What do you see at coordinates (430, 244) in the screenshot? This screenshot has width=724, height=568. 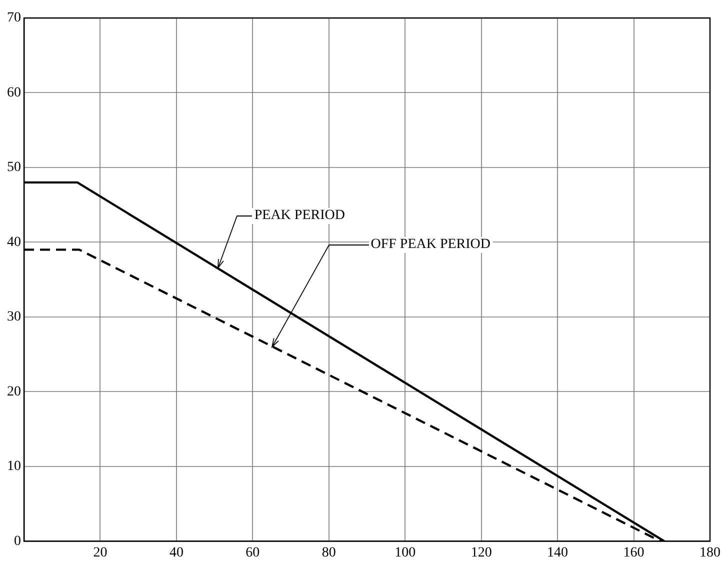 I see `annotation: OFF PEAK PERIOD` at bounding box center [430, 244].